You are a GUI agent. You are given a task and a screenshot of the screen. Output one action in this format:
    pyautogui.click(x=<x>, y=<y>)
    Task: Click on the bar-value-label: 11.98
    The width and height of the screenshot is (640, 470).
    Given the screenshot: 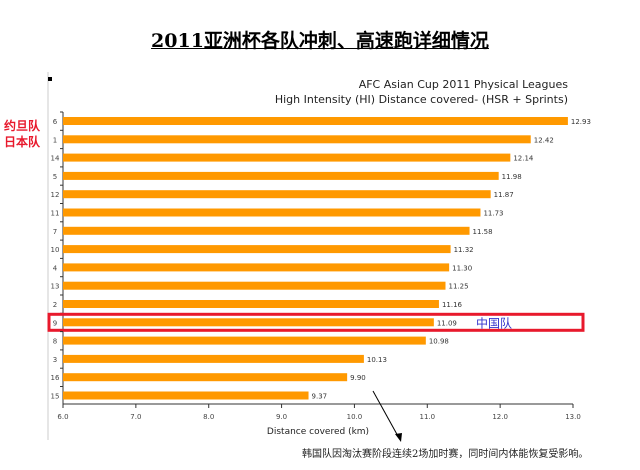 What is the action you would take?
    pyautogui.click(x=512, y=177)
    